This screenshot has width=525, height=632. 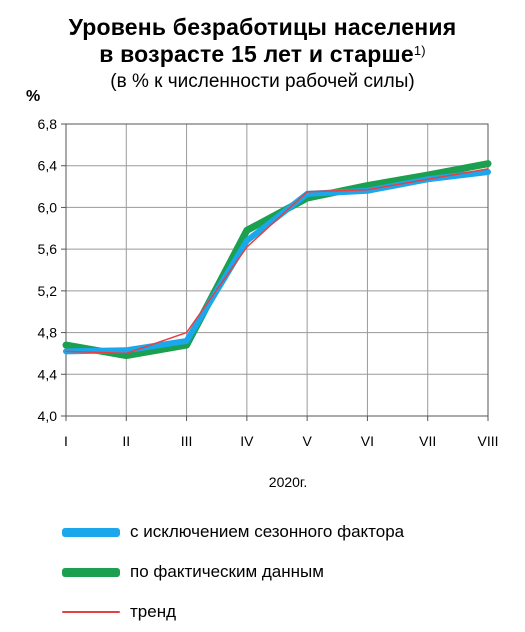 I want to click on x-tick-label: III, so click(x=187, y=441).